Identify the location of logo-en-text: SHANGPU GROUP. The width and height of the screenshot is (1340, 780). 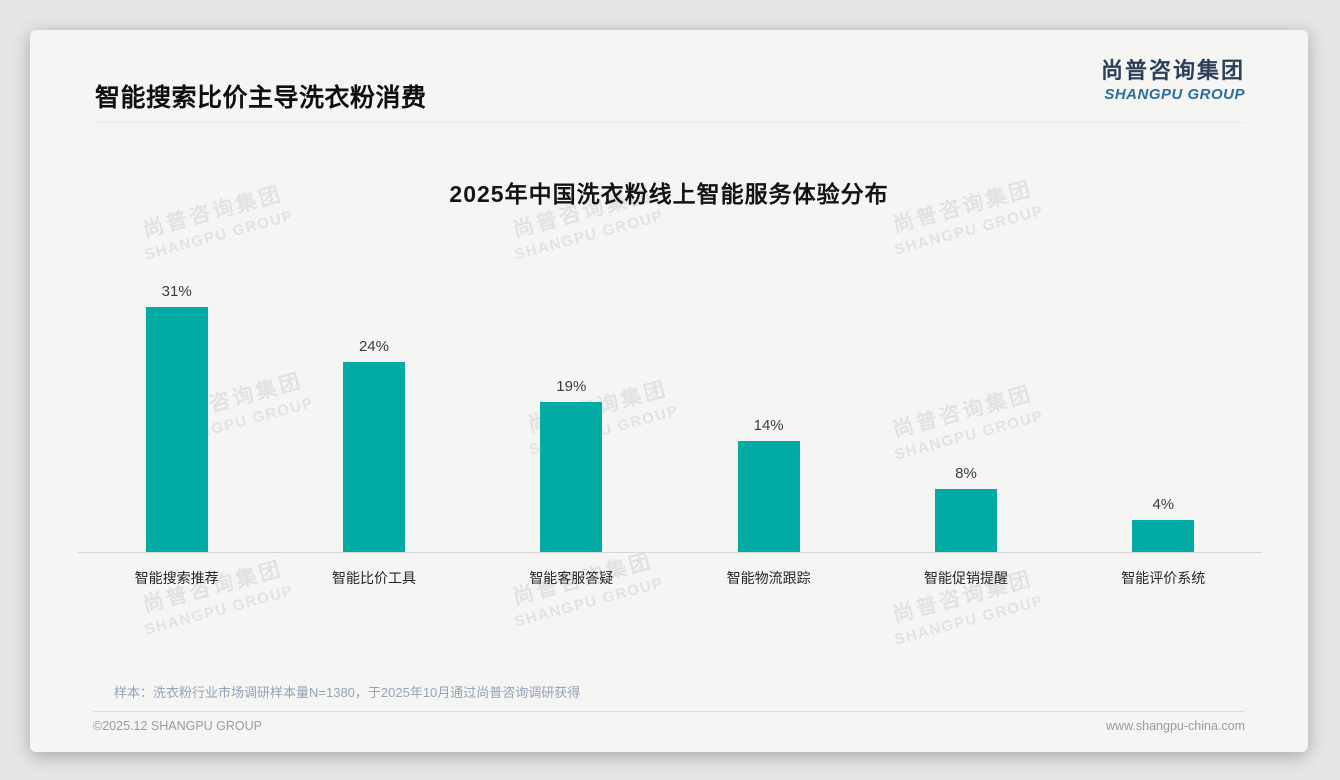
(1174, 94).